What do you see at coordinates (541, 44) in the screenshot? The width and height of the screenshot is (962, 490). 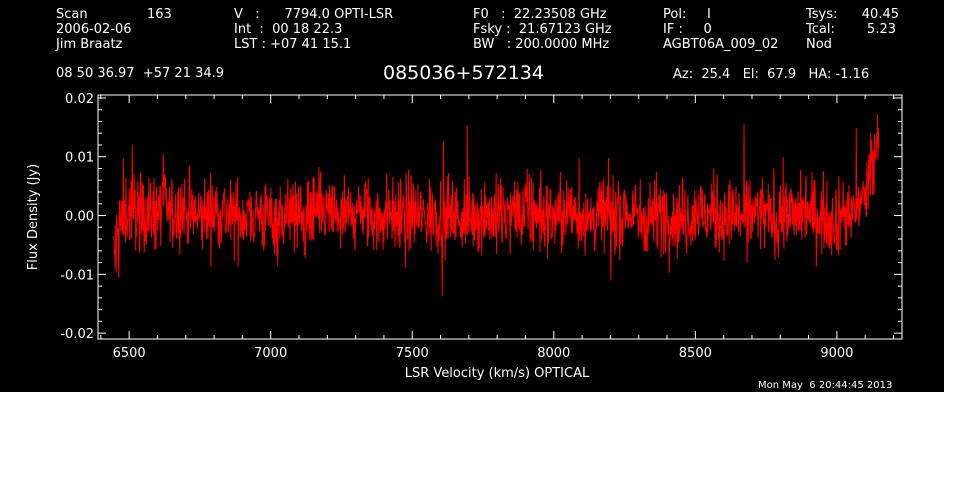 I see `header-bandwidth: BW : 200.0000 MHz` at bounding box center [541, 44].